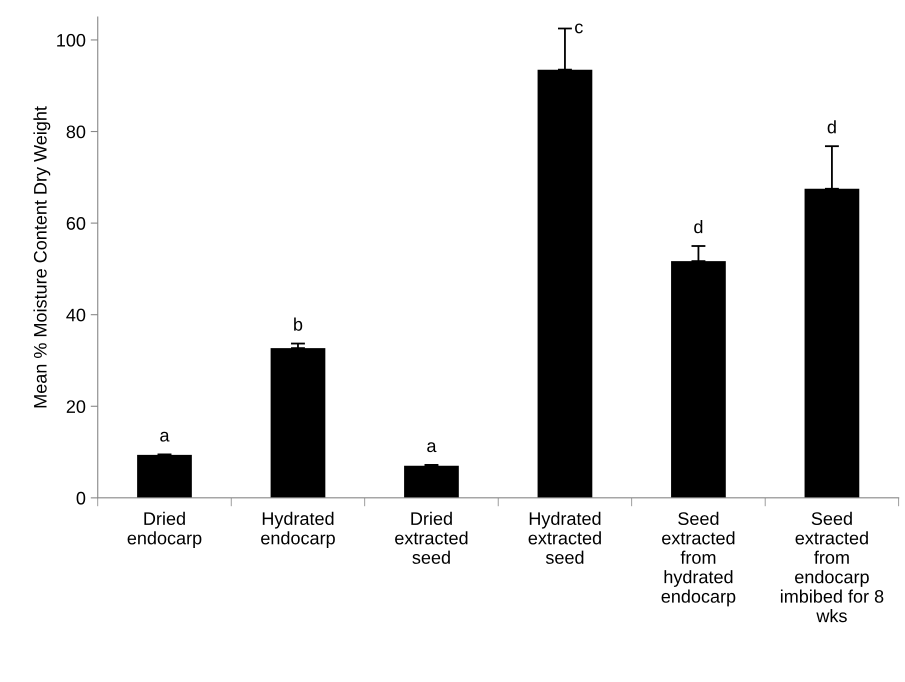 Image resolution: width=905 pixels, height=682 pixels. Describe the element at coordinates (431, 538) in the screenshot. I see `x-tick-label: Dried extracted seed` at that location.